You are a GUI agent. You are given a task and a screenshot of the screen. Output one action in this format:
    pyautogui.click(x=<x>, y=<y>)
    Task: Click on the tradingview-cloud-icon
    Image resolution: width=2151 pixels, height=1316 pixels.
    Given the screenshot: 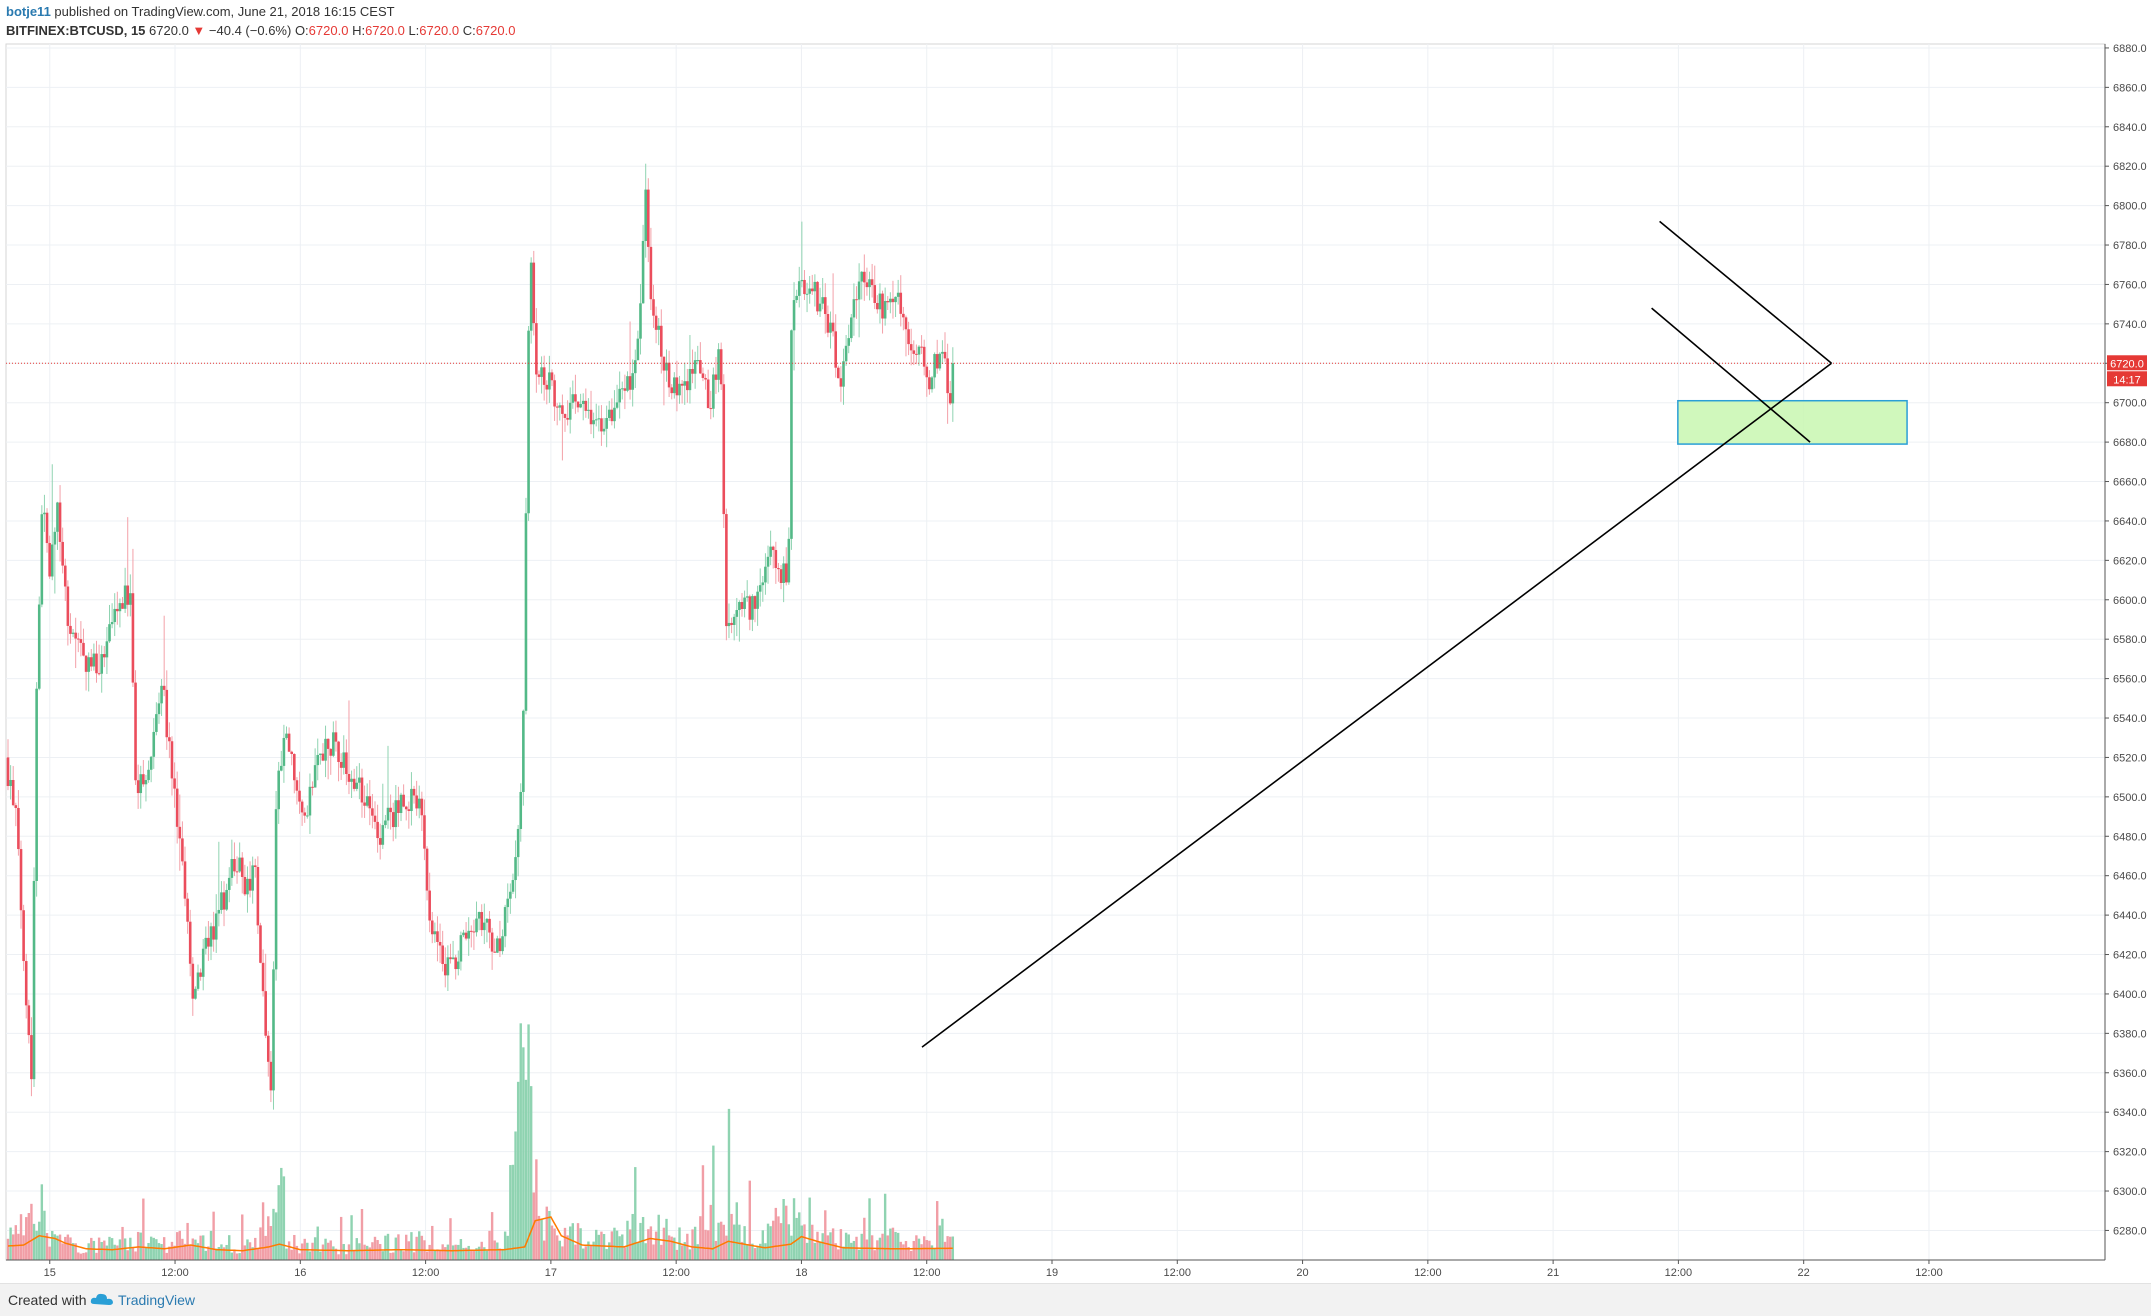 What is the action you would take?
    pyautogui.click(x=102, y=1300)
    